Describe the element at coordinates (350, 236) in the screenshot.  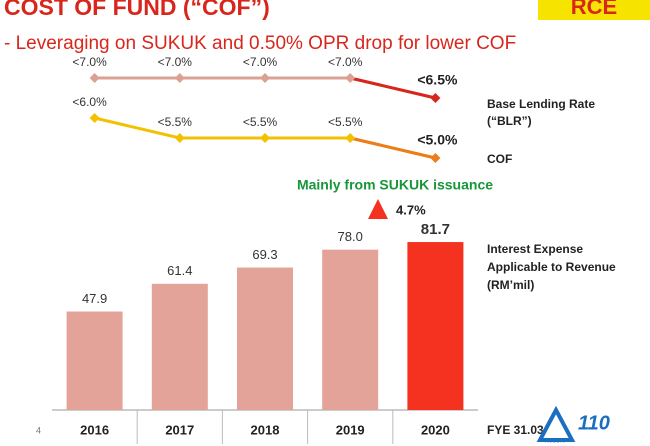
I see `bar-value-label: 78.0` at that location.